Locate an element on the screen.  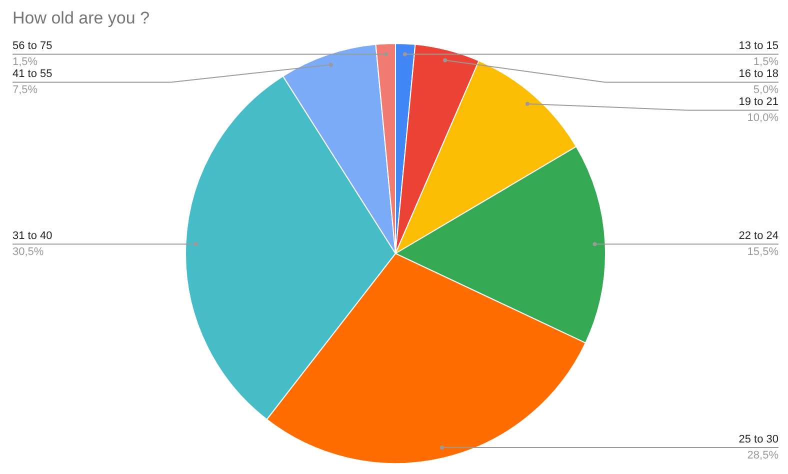
slice-label: 41 to 55 is located at coordinates (32, 74).